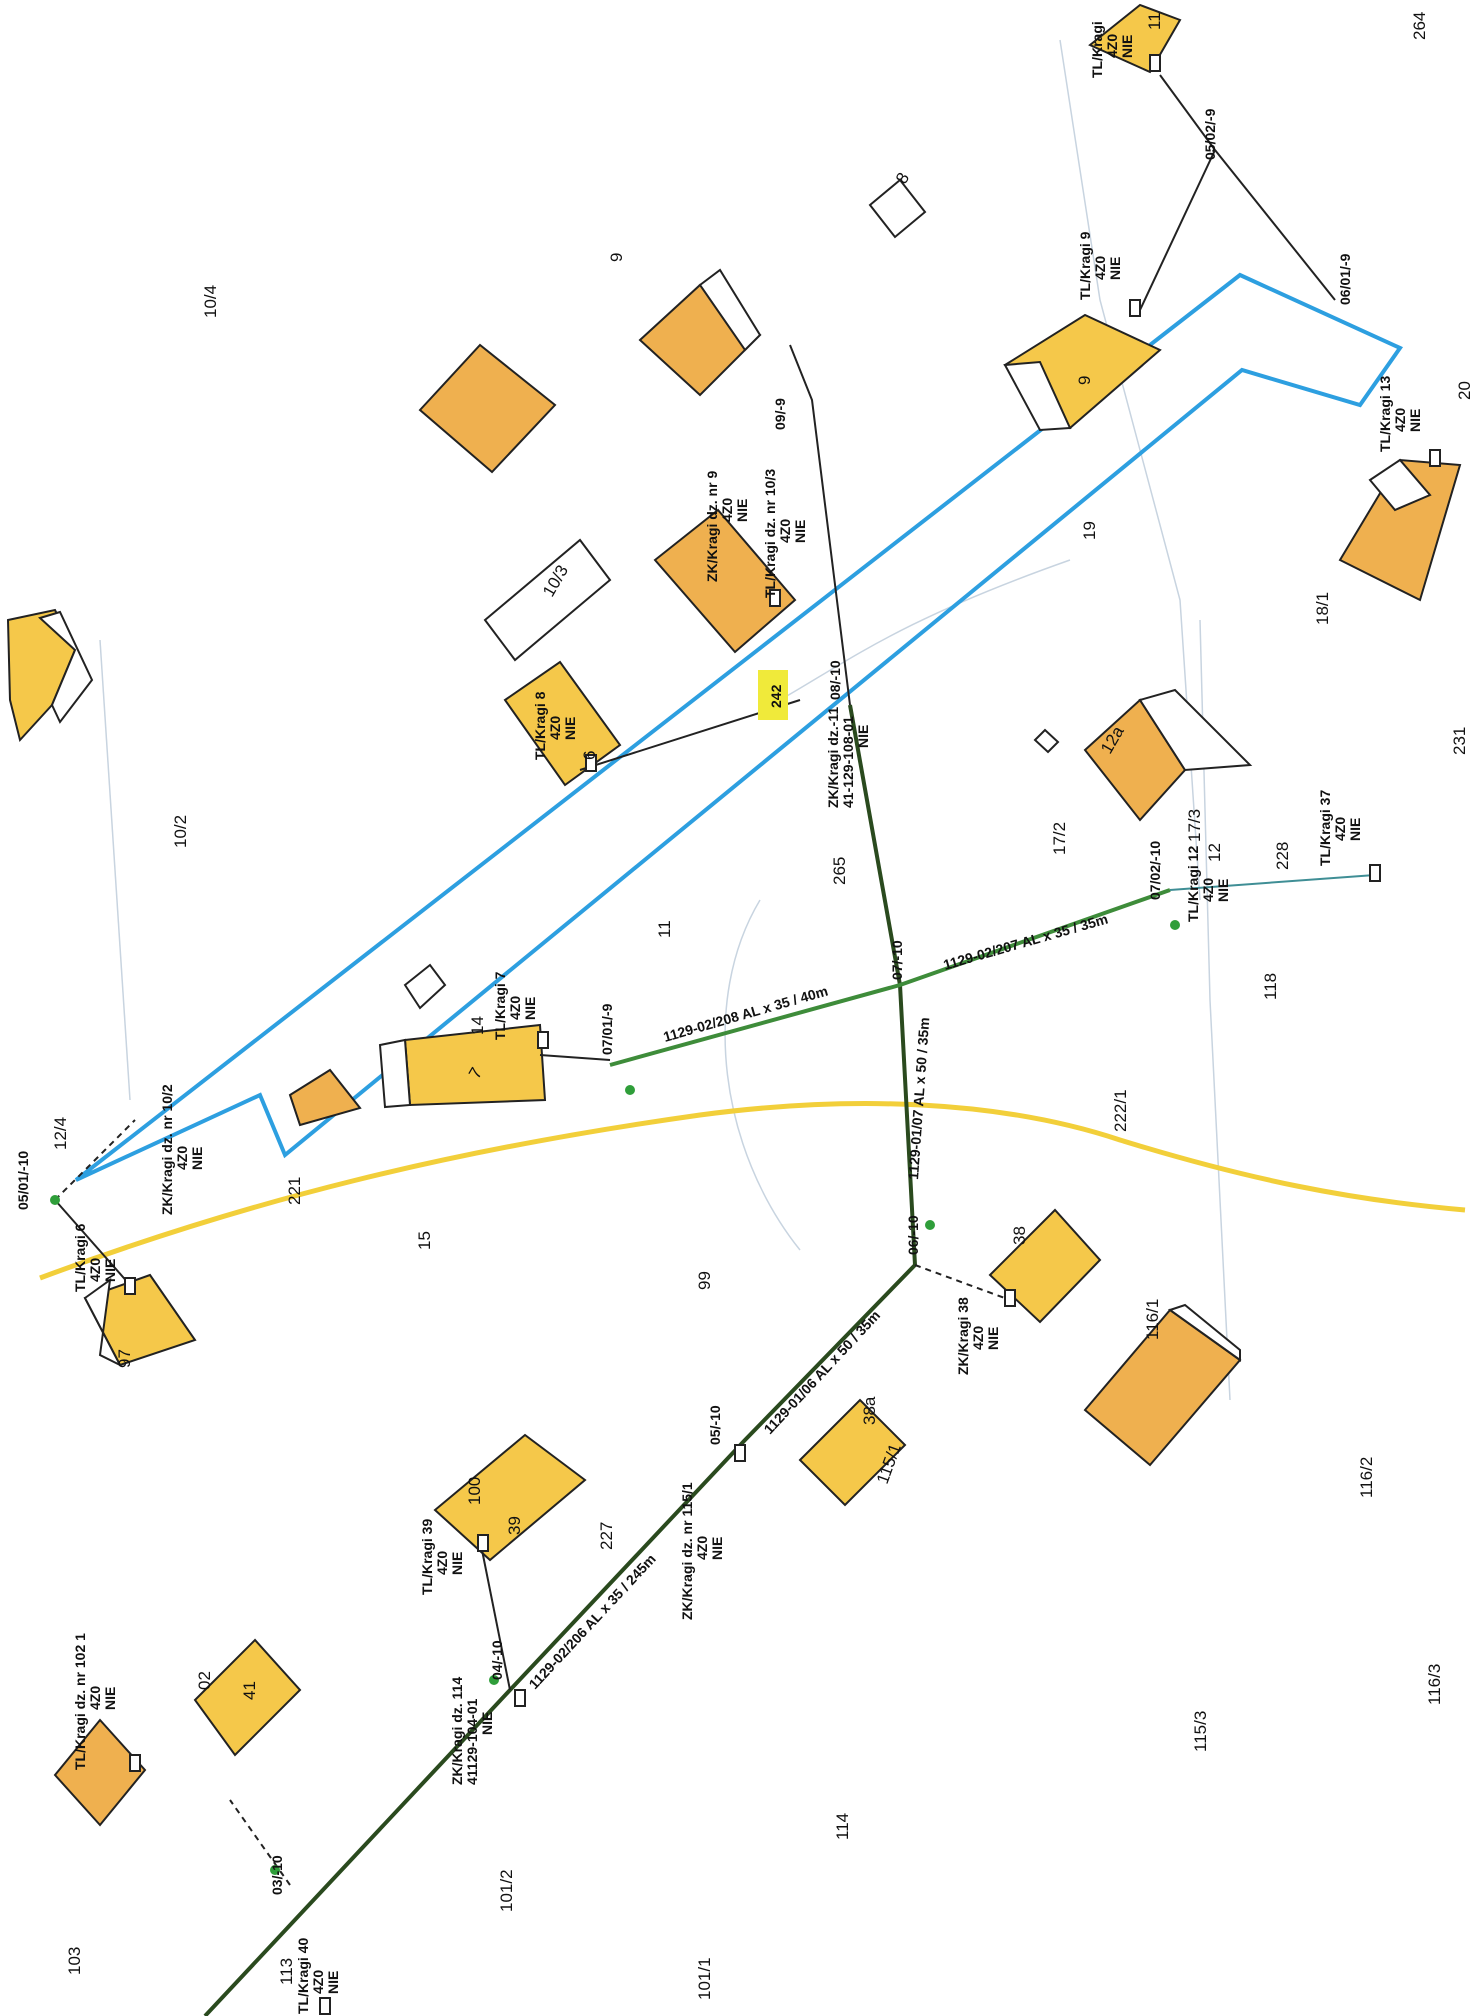 Image resolution: width=1478 pixels, height=2016 pixels. Describe the element at coordinates (1366, 1477) in the screenshot. I see `parcel-label: 116/2` at that location.